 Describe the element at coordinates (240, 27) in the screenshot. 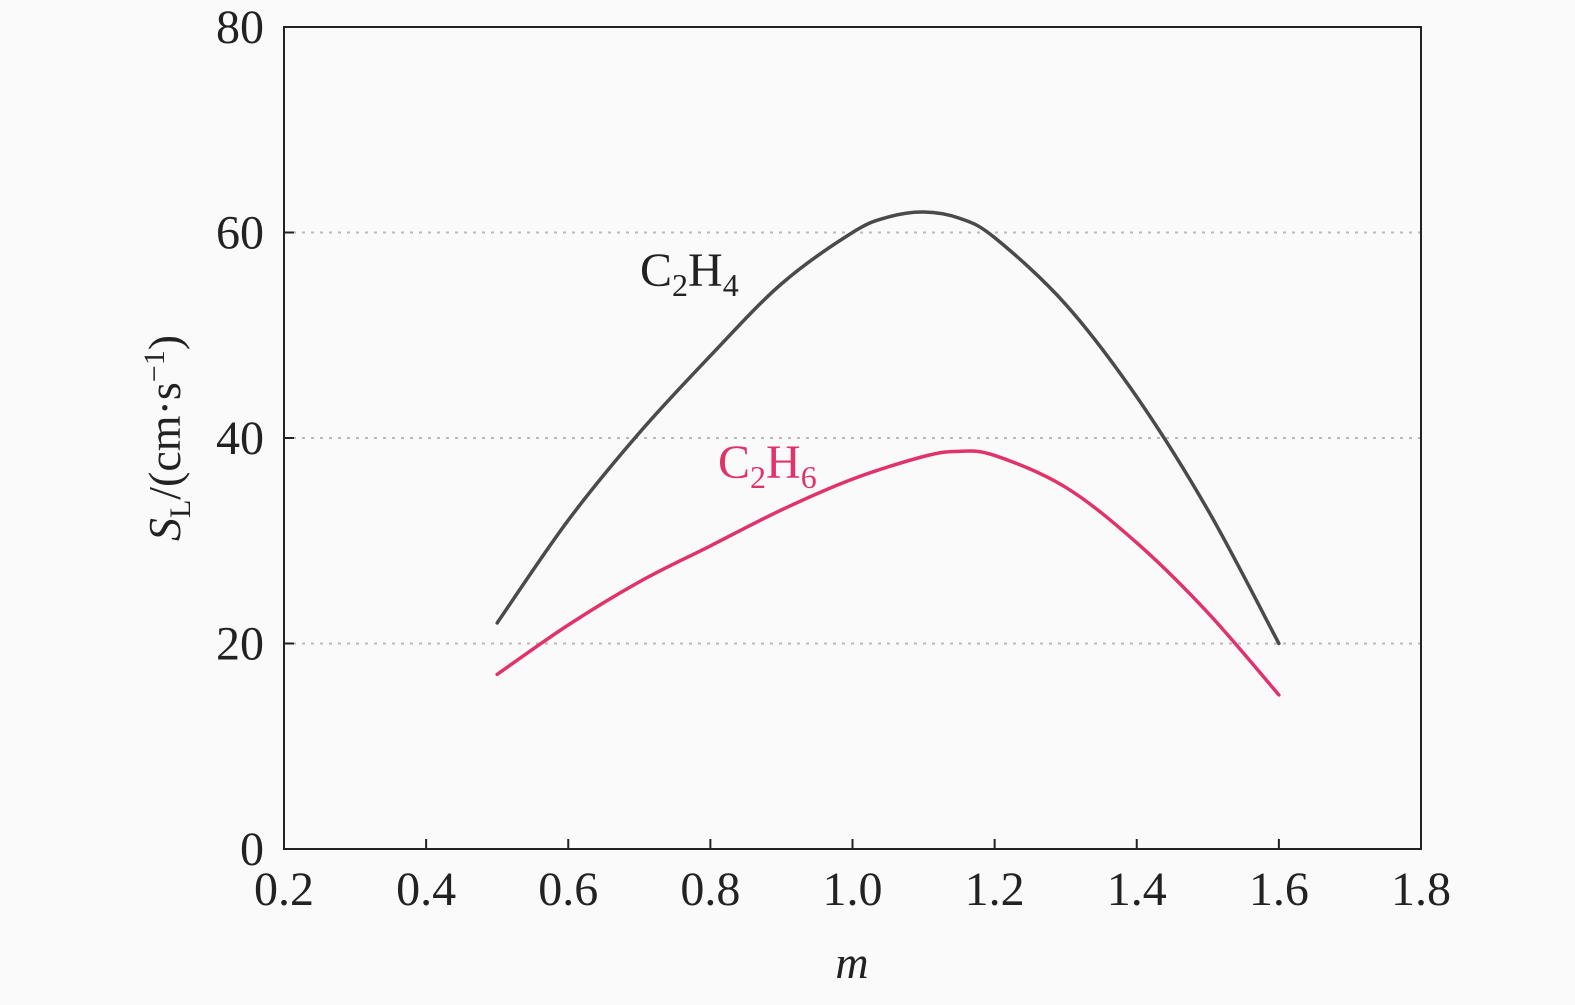

I see `y-tick-label: 80` at that location.